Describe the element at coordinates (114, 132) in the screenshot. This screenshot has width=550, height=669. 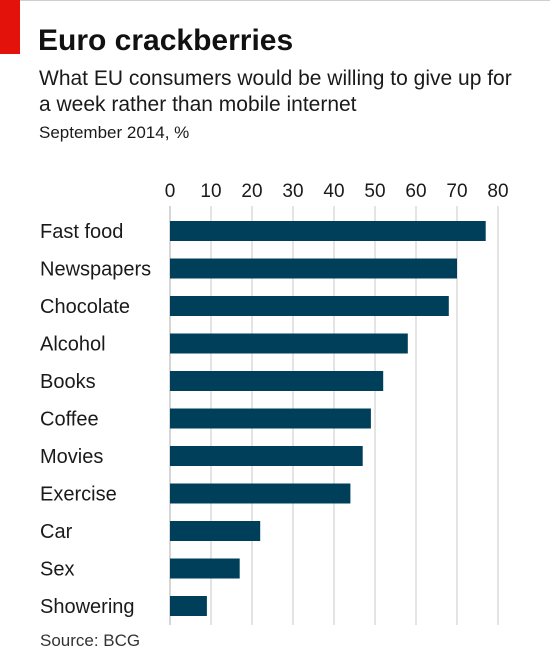
I see `chart-date-unit-note: September 2014, %` at that location.